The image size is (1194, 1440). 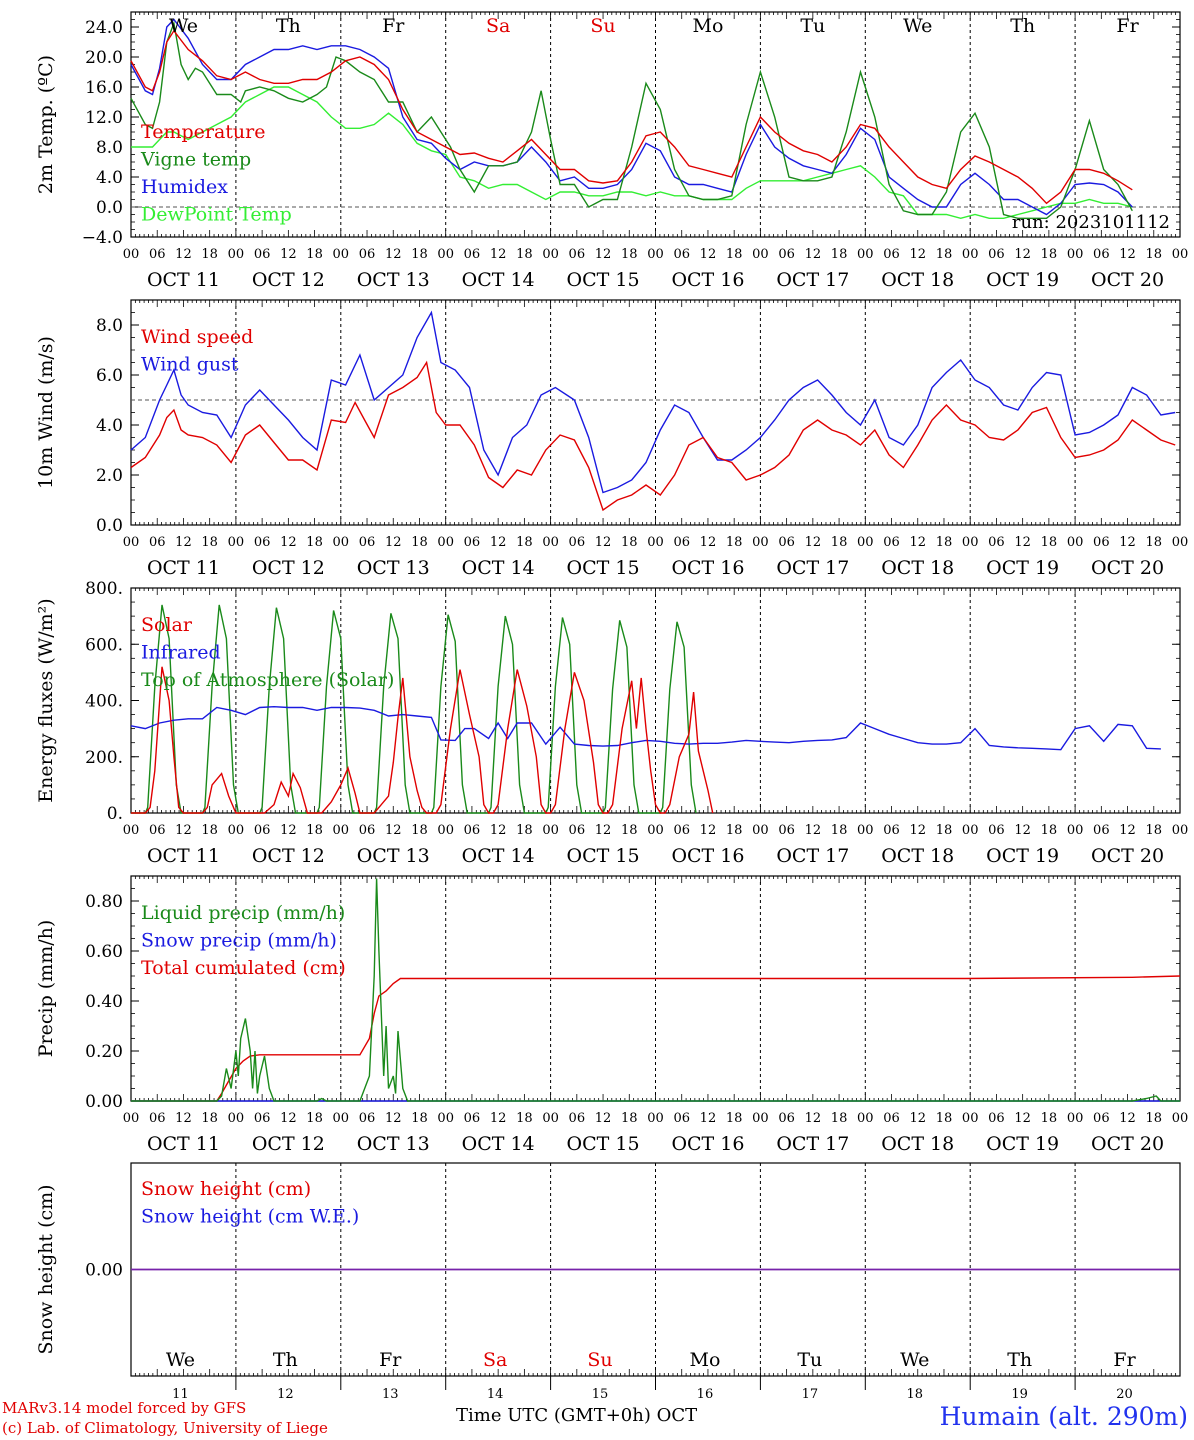 I want to click on y-tick-label: 0., so click(x=115, y=814).